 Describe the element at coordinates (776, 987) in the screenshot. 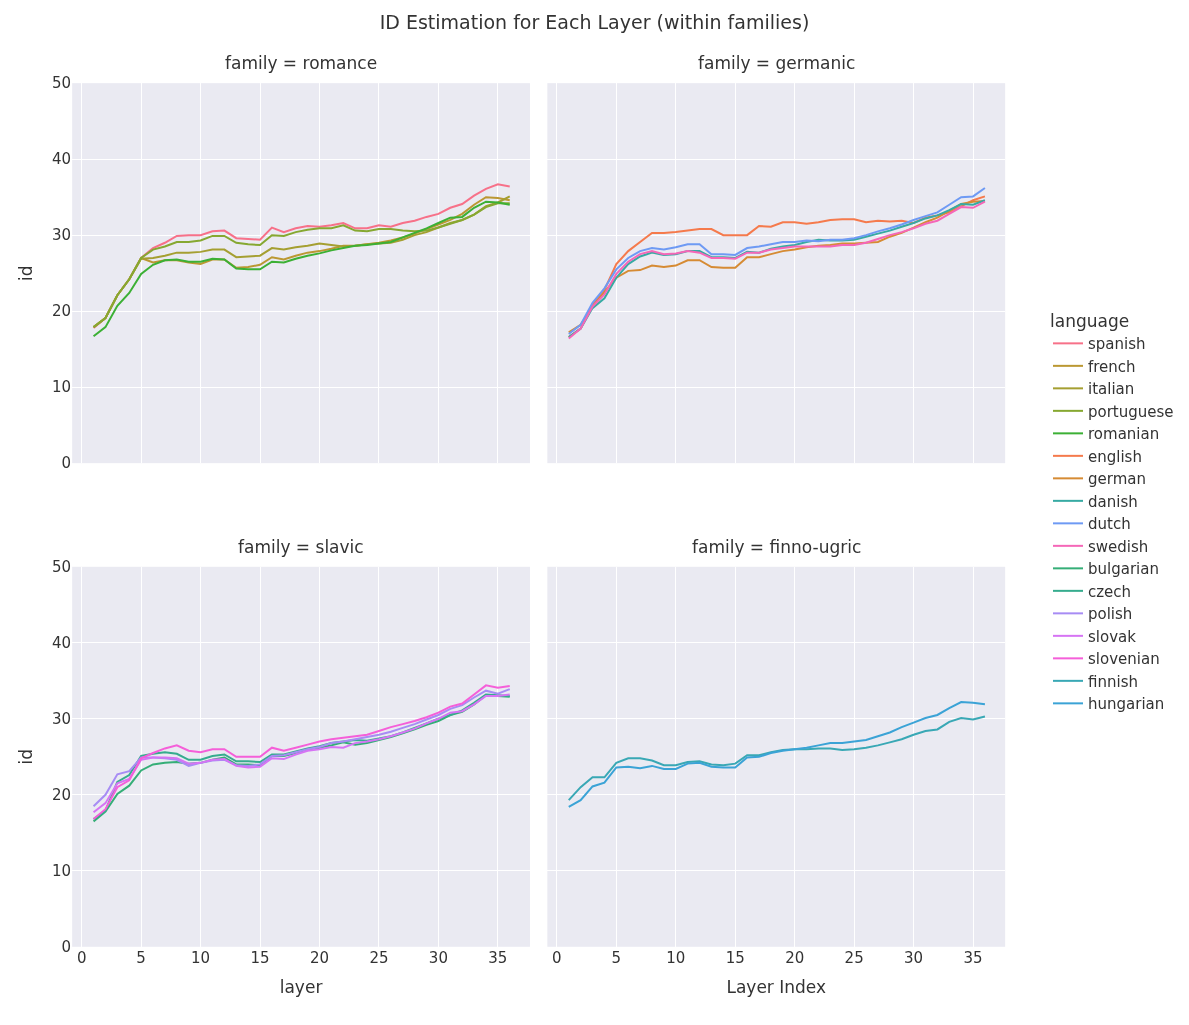

I see `x-axis-title: Layer Index` at that location.